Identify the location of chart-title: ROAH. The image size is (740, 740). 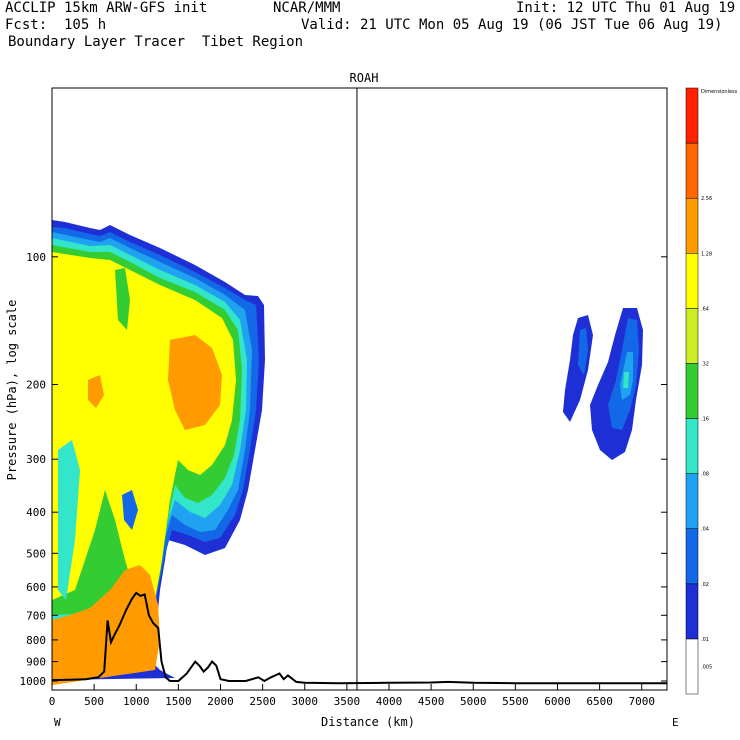
(364, 78).